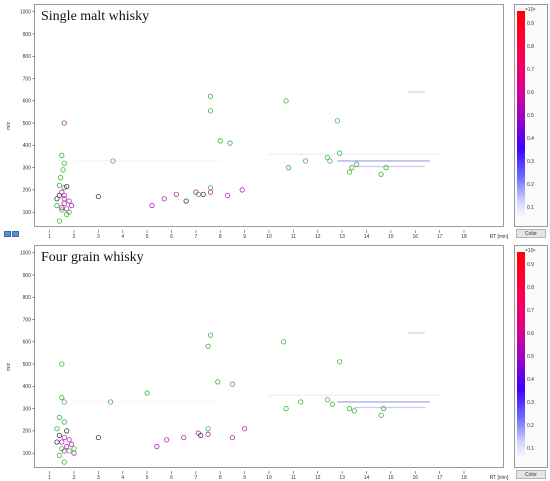 This screenshot has height=481, width=550. I want to click on colorbar-tick-label: 0.8, so click(530, 47).